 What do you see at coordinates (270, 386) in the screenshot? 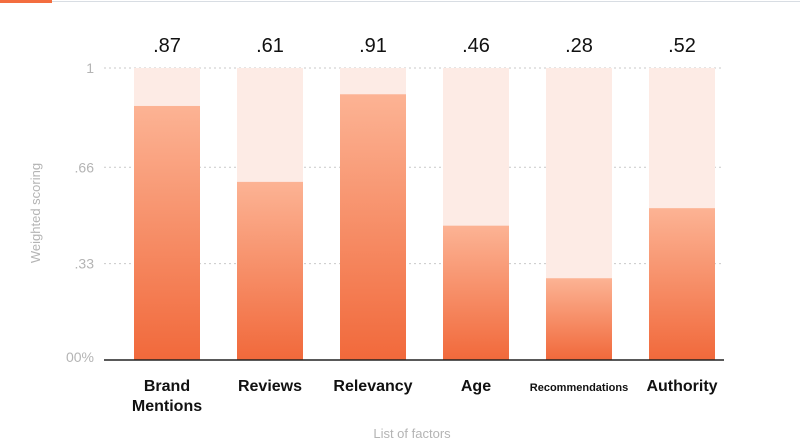
I see `x-tick-label: Reviews` at bounding box center [270, 386].